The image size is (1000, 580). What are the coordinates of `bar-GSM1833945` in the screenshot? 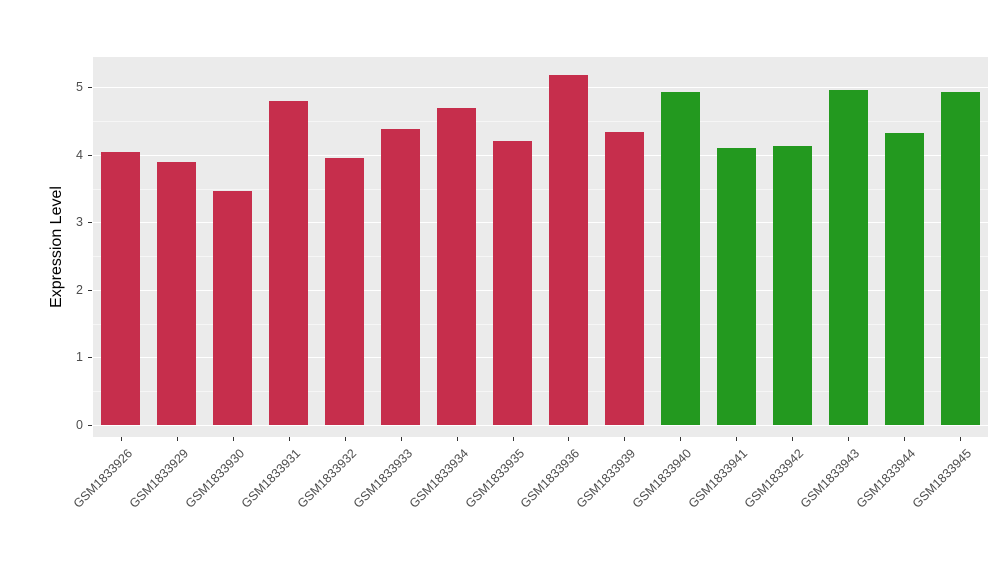 It's located at (960, 258).